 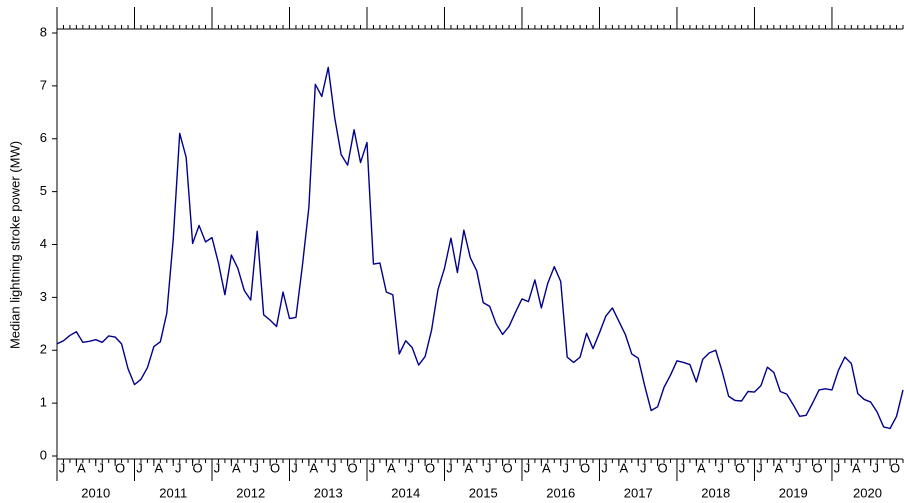 What do you see at coordinates (43, 31) in the screenshot?
I see `y-tick-label: 8` at bounding box center [43, 31].